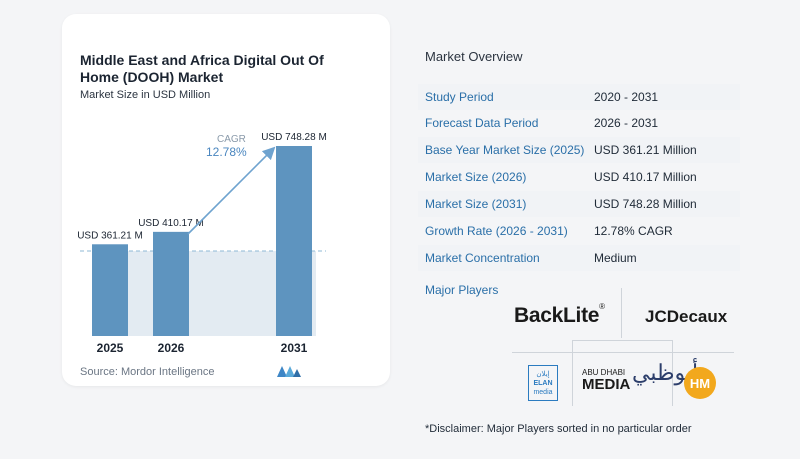  What do you see at coordinates (543, 374) in the screenshot?
I see `elan-arabic: إيلان` at bounding box center [543, 374].